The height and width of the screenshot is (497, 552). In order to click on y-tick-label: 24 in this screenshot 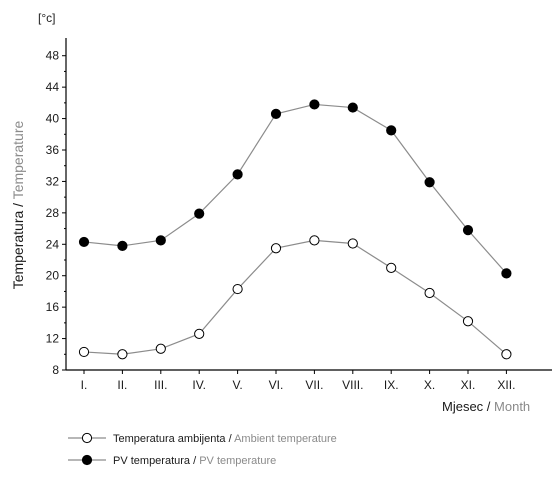, I will do `click(53, 244)`.